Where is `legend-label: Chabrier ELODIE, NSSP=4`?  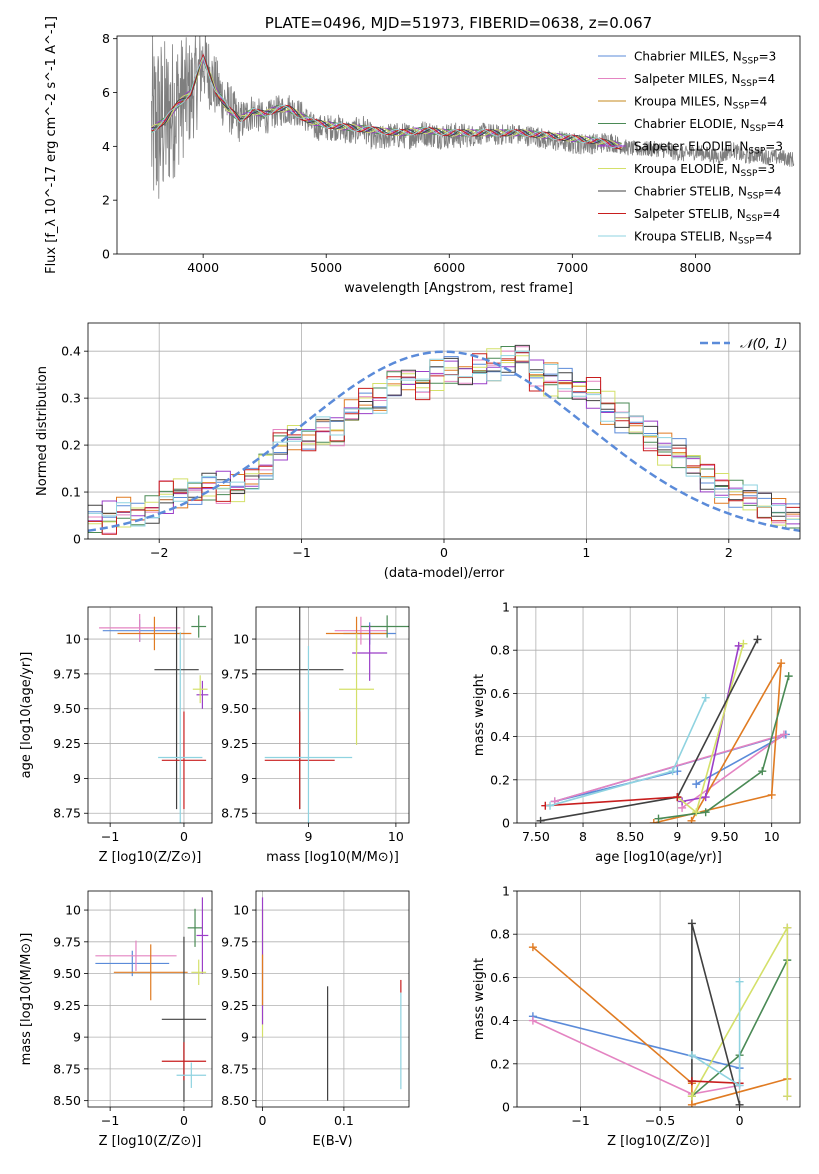 legend-label: Chabrier ELODIE, NSSP=4 is located at coordinates (709, 125).